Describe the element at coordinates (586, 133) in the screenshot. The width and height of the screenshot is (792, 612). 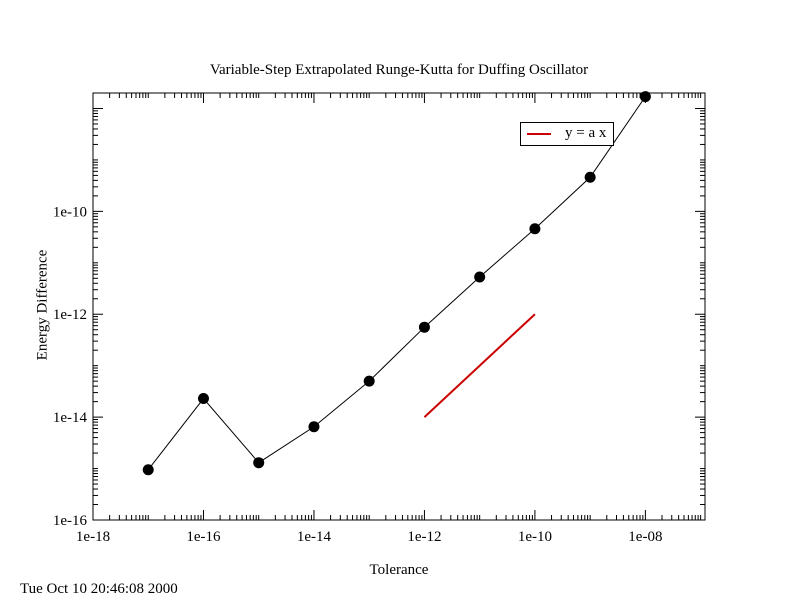
I see `legend-label: y = a x` at that location.